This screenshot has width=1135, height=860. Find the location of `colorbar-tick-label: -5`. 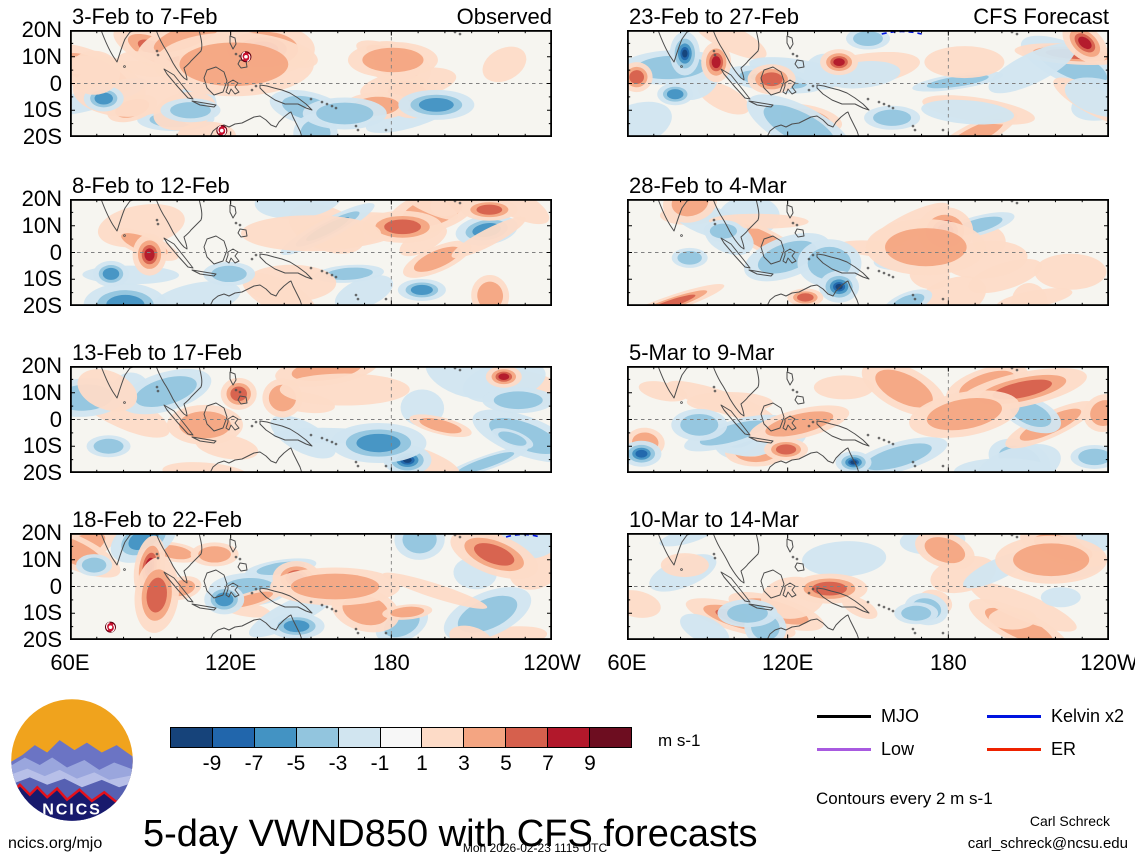

colorbar-tick-label: -5 is located at coordinates (296, 763).